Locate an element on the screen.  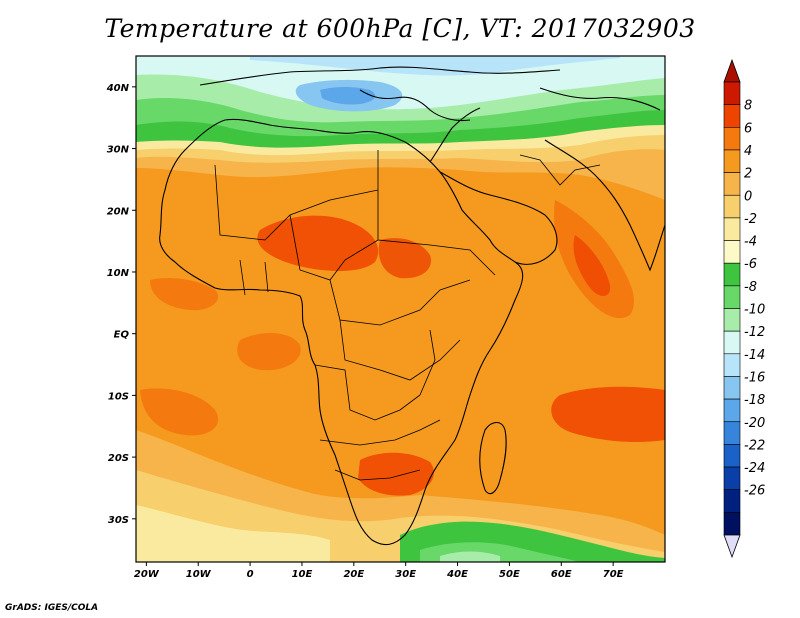
border-angola is located at coordinates (367, 392).